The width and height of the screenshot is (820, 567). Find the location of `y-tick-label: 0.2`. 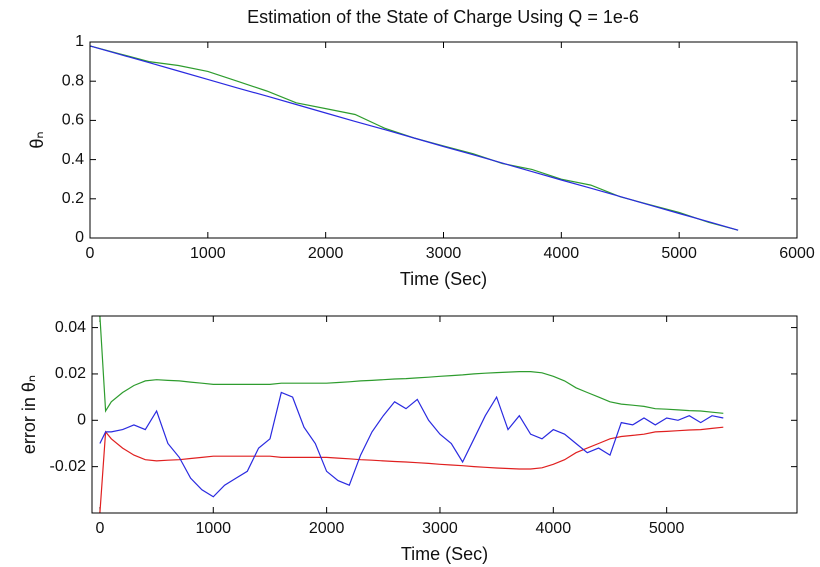

y-tick-label: 0.2 is located at coordinates (73, 198).